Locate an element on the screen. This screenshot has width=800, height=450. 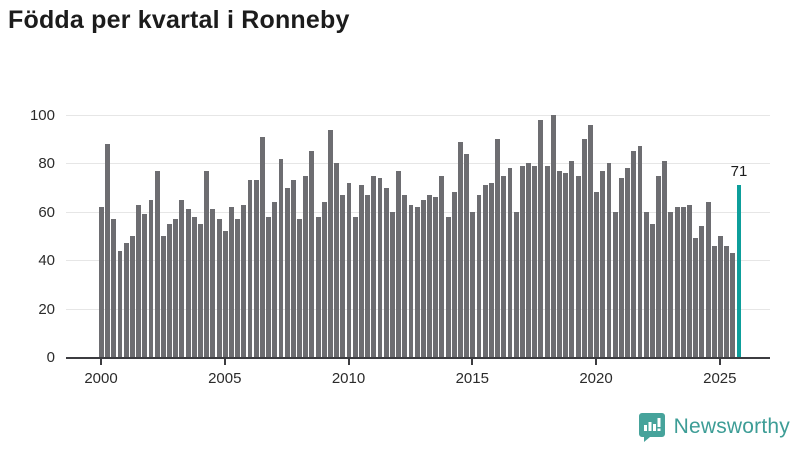
x-axis-label: 2000 is located at coordinates (101, 378).